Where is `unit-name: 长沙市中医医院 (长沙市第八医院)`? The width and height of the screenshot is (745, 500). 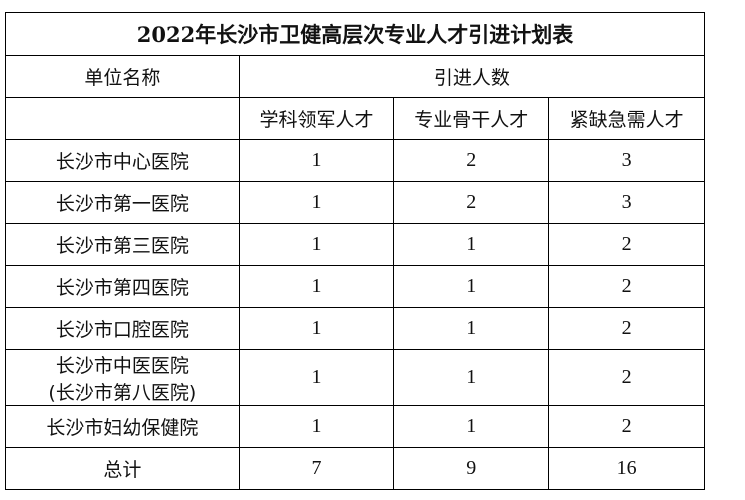 unit-name: 长沙市中医医院 (长沙市第八医院) is located at coordinates (122, 377).